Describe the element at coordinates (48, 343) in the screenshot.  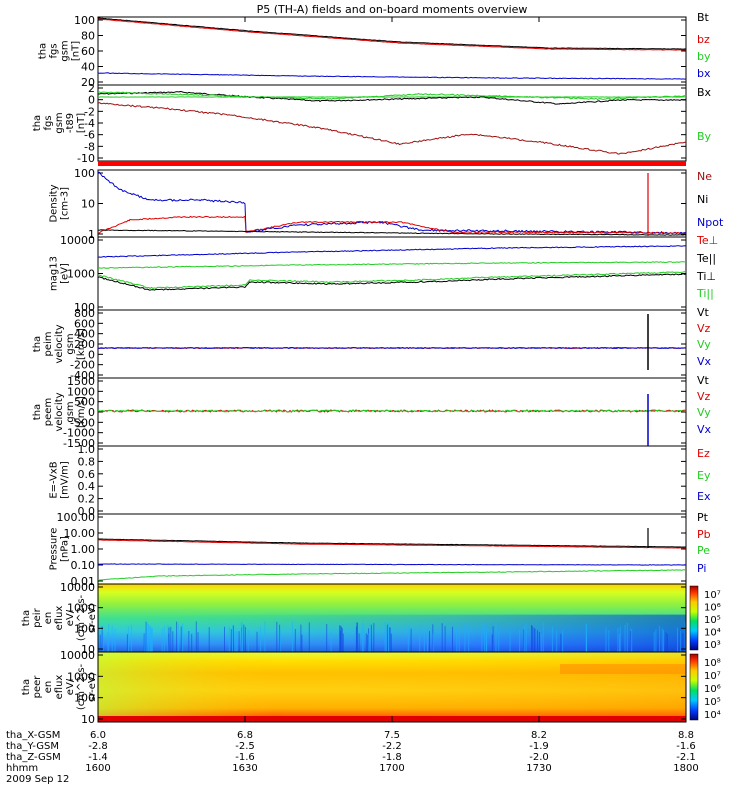
I see `y-axis-label: peim` at that location.